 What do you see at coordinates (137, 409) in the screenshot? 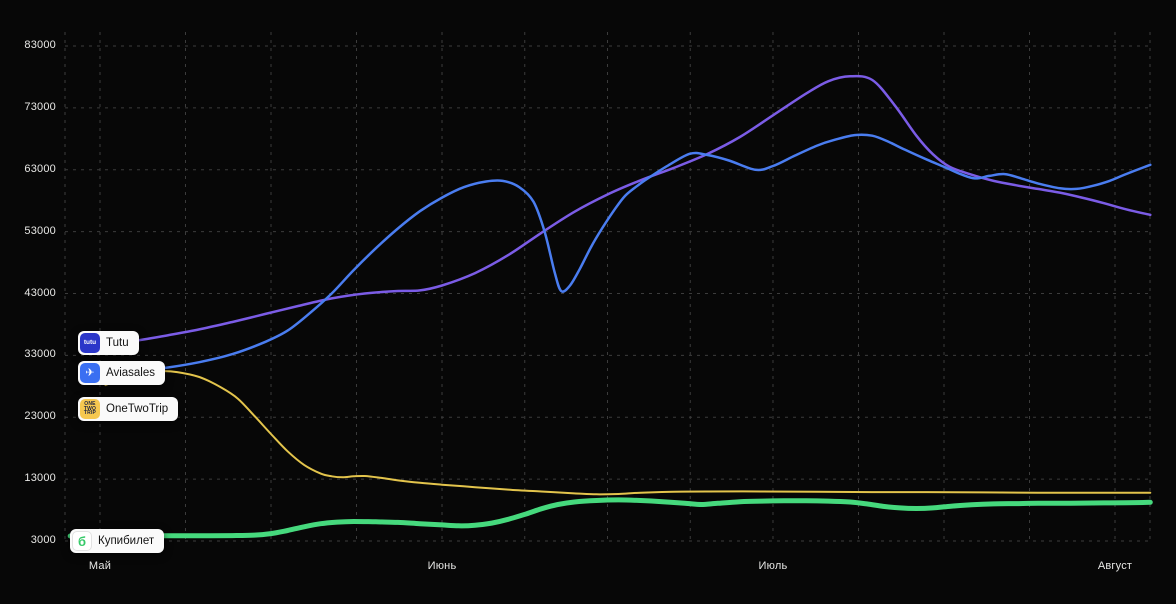
I see `legend-chip-label: OneTwoTrip` at bounding box center [137, 409].